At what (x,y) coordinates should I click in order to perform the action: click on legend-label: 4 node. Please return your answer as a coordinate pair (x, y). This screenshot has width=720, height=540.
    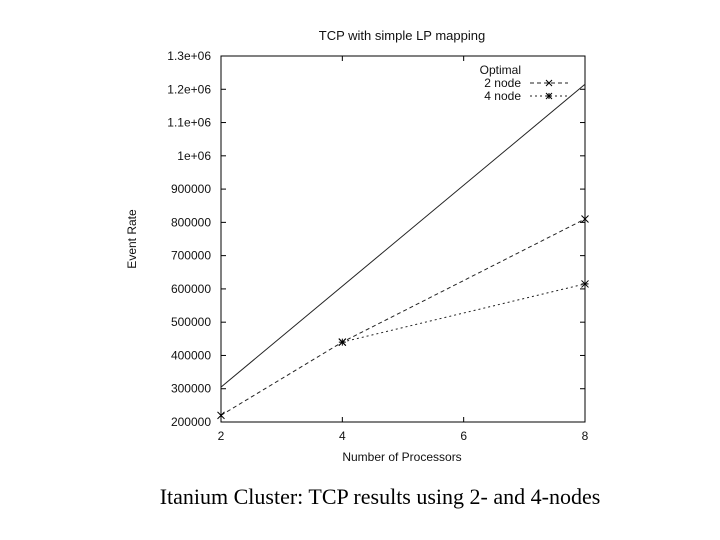
    Looking at the image, I should click on (502, 96).